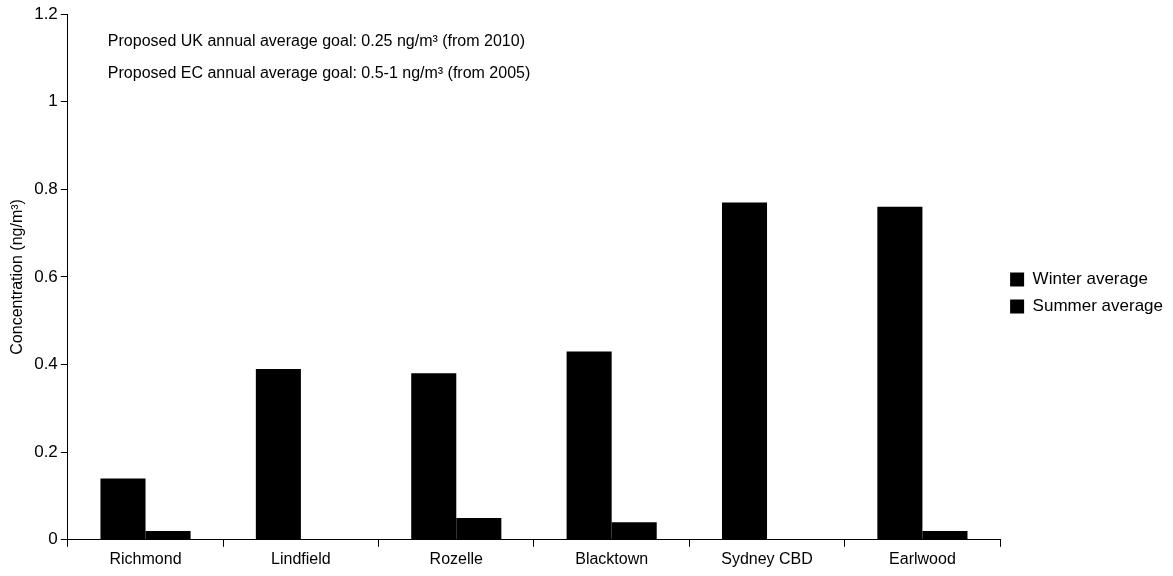 This screenshot has width=1173, height=576. I want to click on x-tick-label: Lindfield, so click(301, 558).